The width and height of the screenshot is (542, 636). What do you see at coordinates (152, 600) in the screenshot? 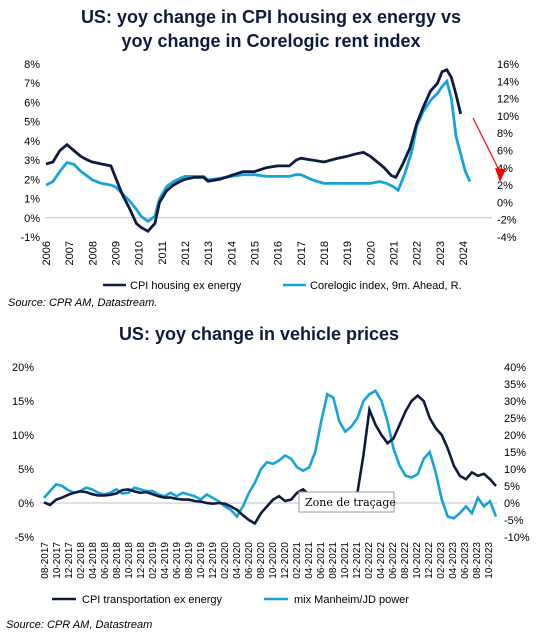
I see `chart2-legend-cpi: CPI transportation ex energy` at bounding box center [152, 600].